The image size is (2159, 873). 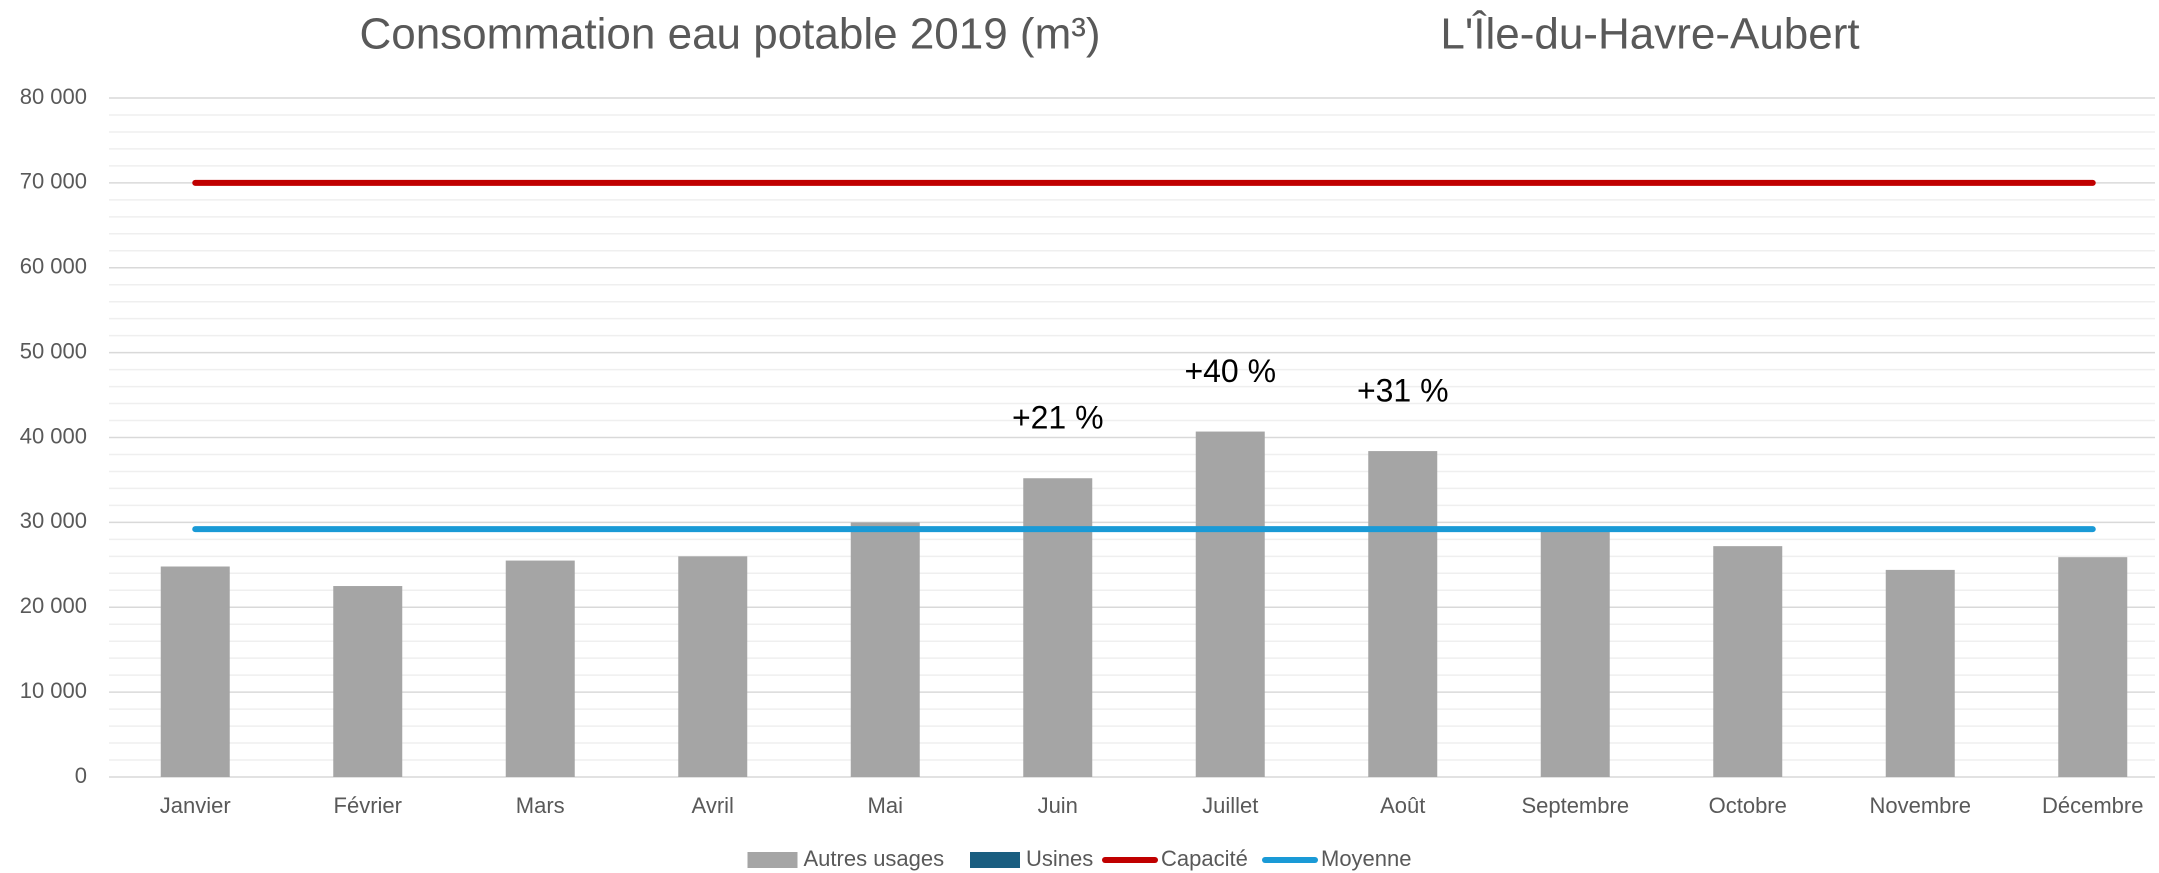 I want to click on x-tick-label: Septembre, so click(x=1575, y=805).